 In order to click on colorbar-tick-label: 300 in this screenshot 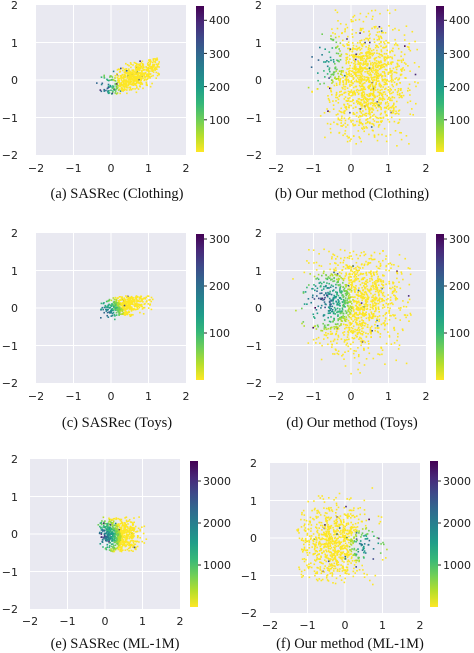, I will do `click(219, 54)`.